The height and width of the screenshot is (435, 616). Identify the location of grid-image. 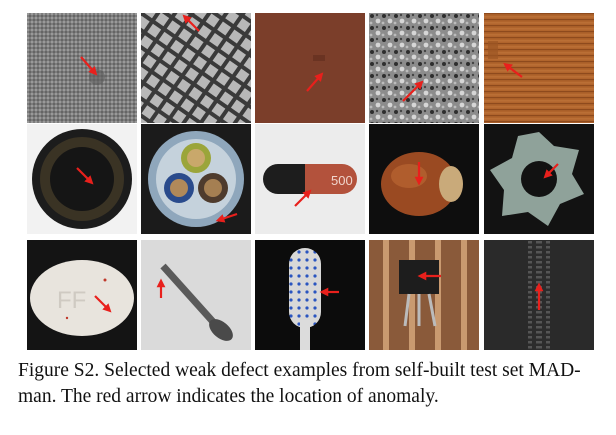
(196, 68).